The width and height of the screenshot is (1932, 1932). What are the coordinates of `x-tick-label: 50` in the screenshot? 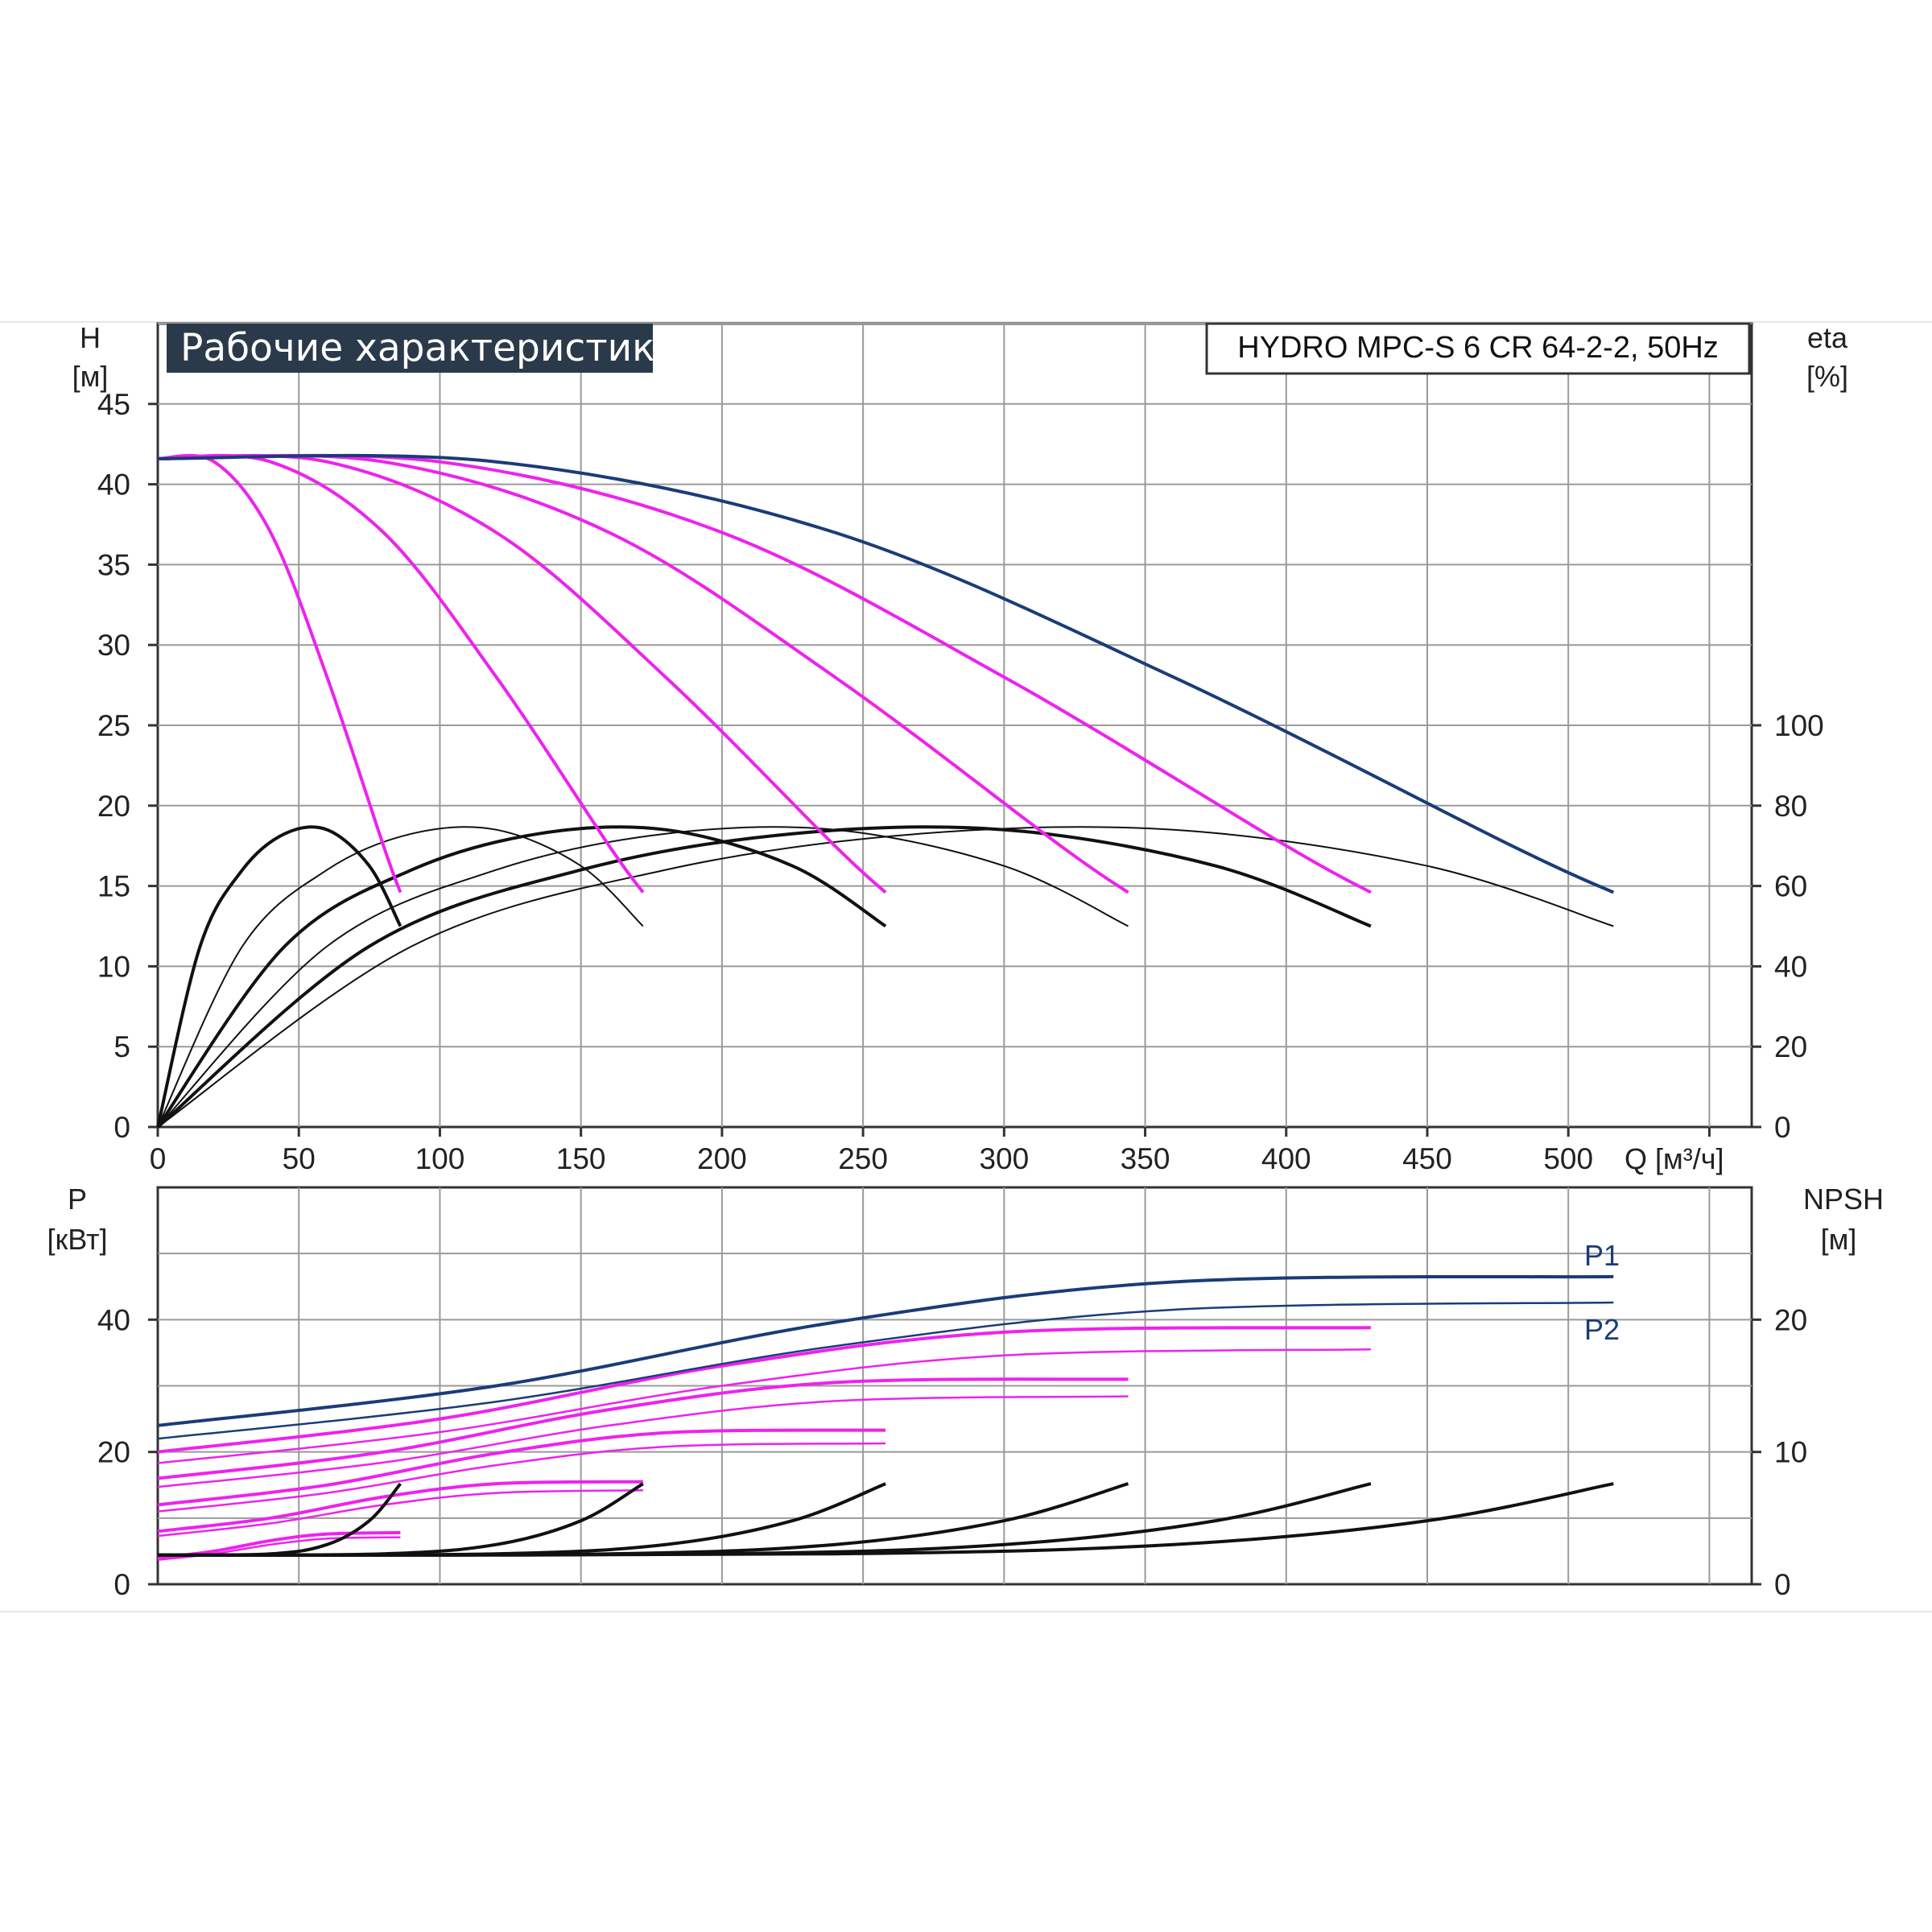 It's located at (299, 1158).